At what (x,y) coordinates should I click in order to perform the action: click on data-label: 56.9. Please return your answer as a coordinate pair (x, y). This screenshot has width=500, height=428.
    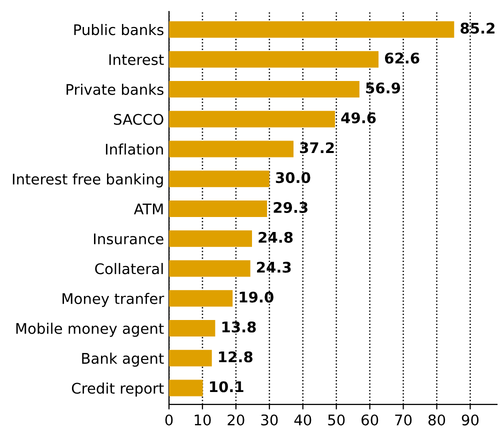
    Looking at the image, I should click on (383, 88).